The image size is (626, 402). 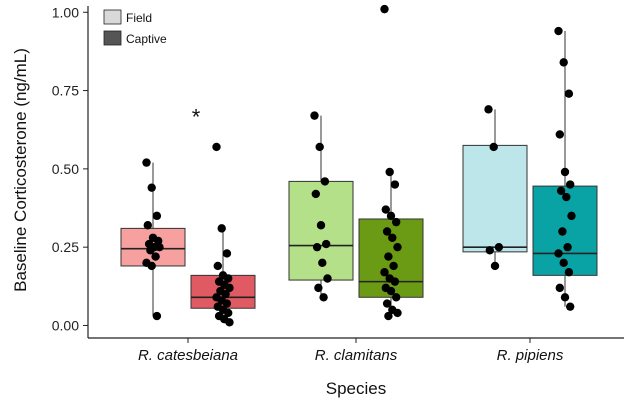 What do you see at coordinates (65, 91) in the screenshot?
I see `y-tick-label: 0.75` at bounding box center [65, 91].